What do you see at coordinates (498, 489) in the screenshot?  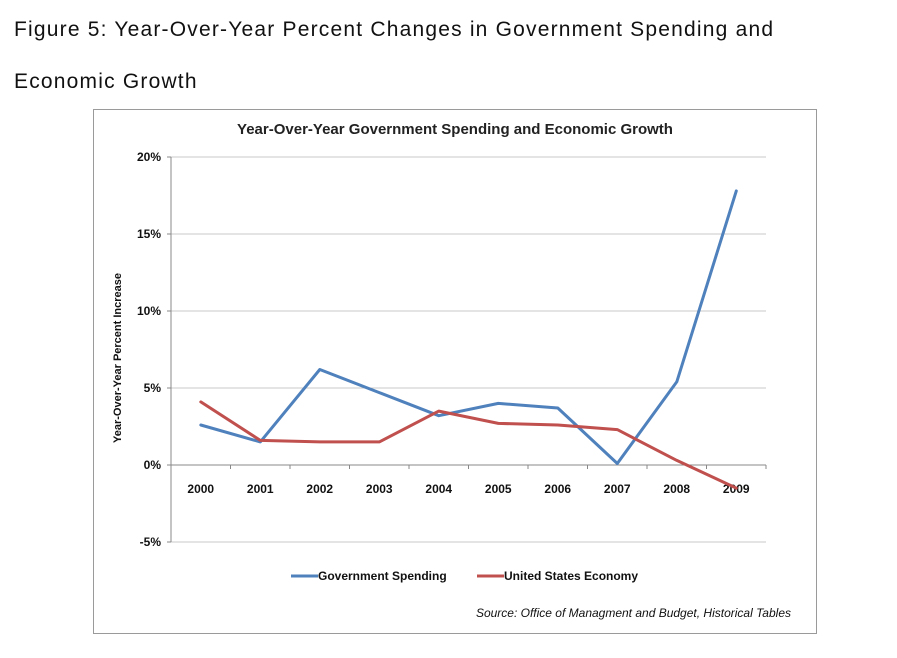 I see `x-tick-label: 2005` at bounding box center [498, 489].